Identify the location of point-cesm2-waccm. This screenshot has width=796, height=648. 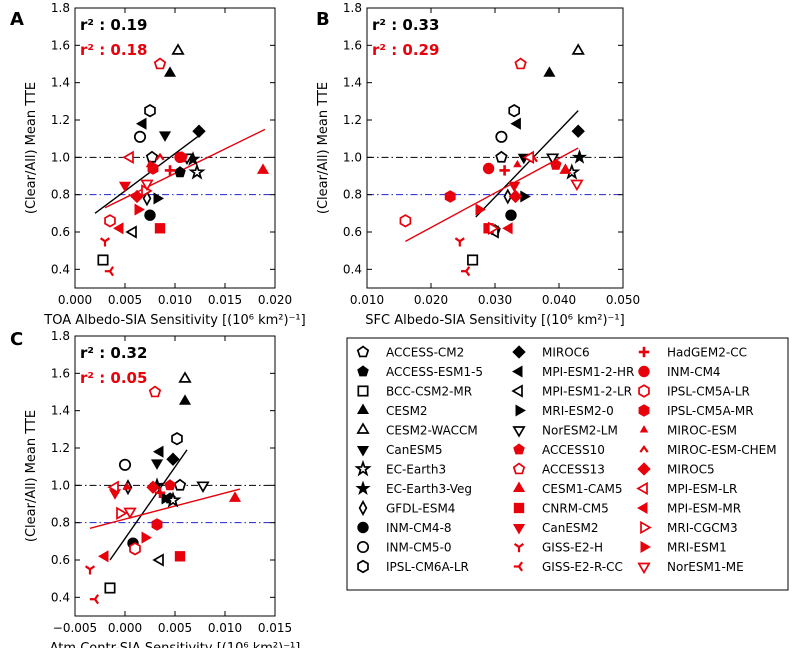
(178, 49).